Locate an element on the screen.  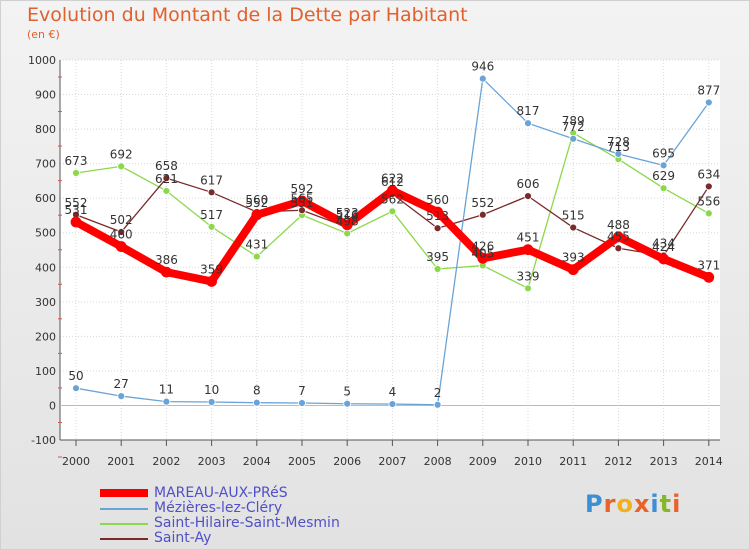
data-label: 772 is located at coordinates (573, 127).